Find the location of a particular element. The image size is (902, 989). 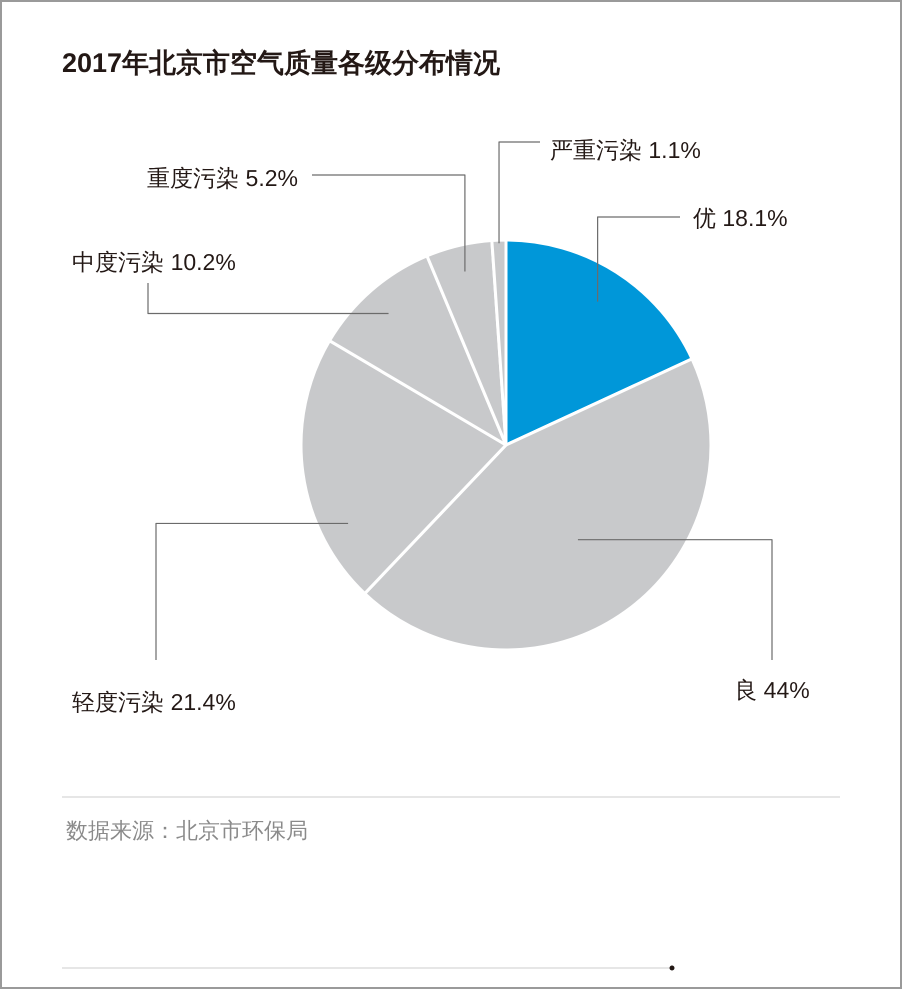

slice-label: 重度污染 5.2% is located at coordinates (222, 178).